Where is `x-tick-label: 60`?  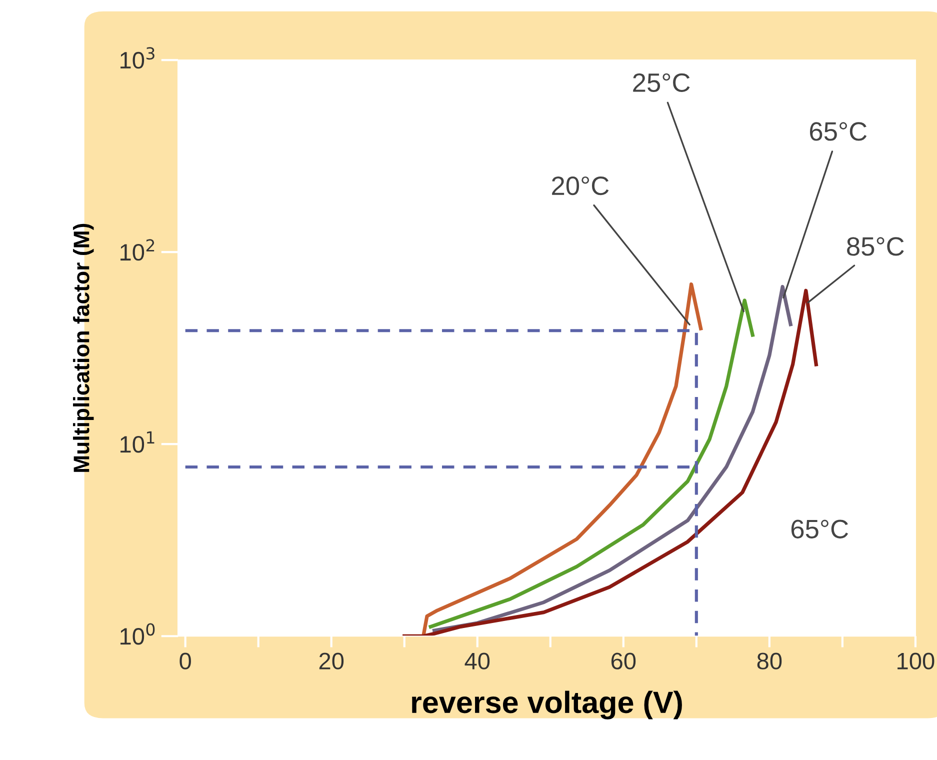 x-tick-label: 60 is located at coordinates (623, 661).